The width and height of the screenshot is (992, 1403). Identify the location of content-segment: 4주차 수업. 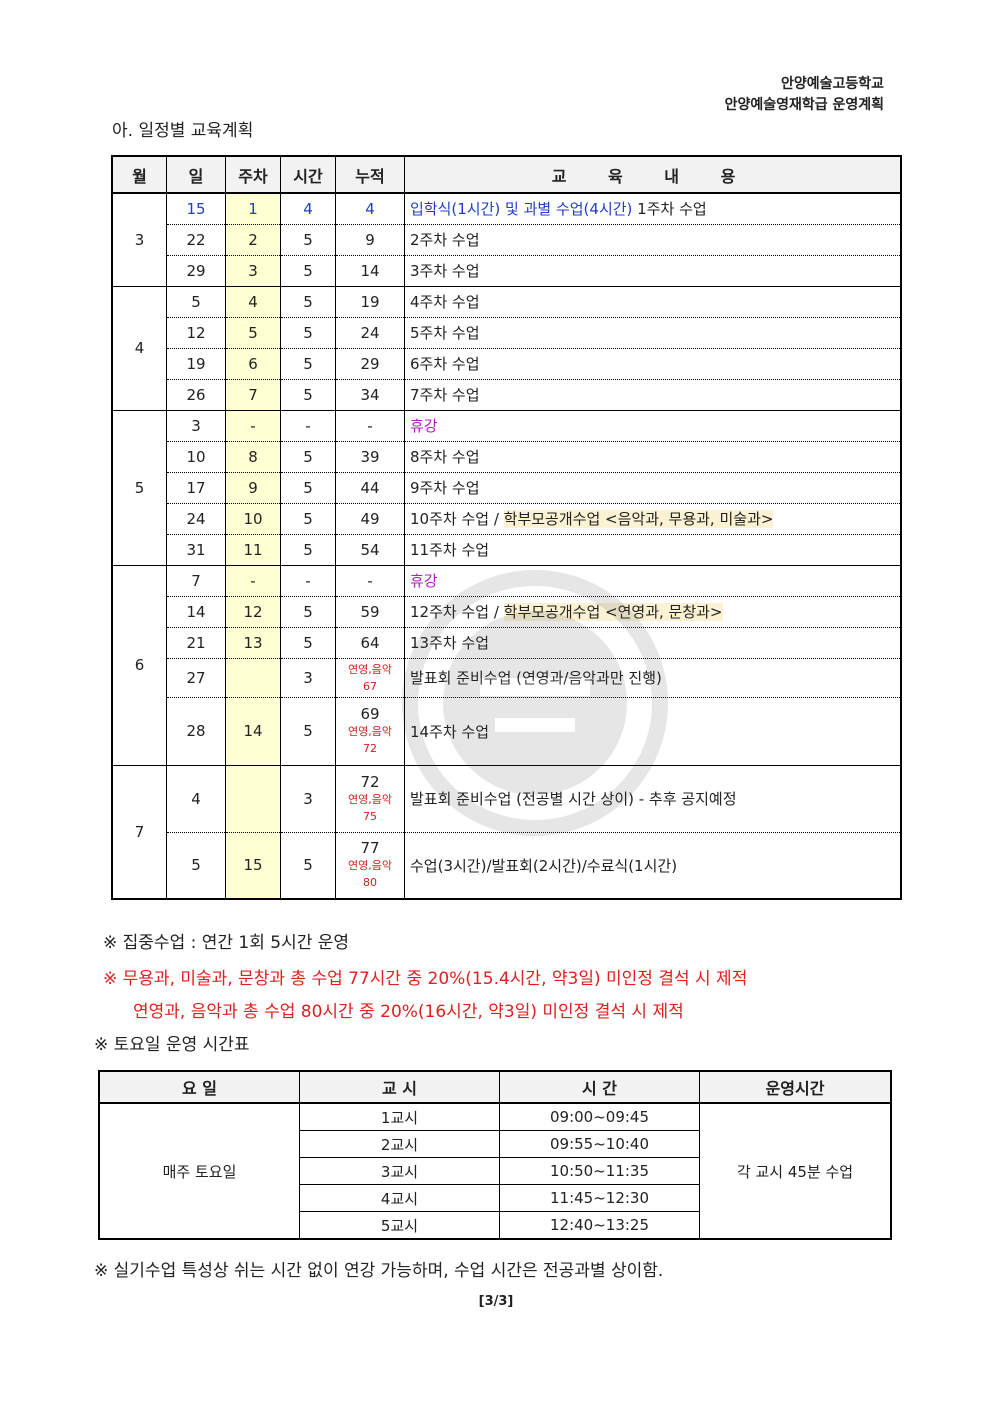
(445, 302).